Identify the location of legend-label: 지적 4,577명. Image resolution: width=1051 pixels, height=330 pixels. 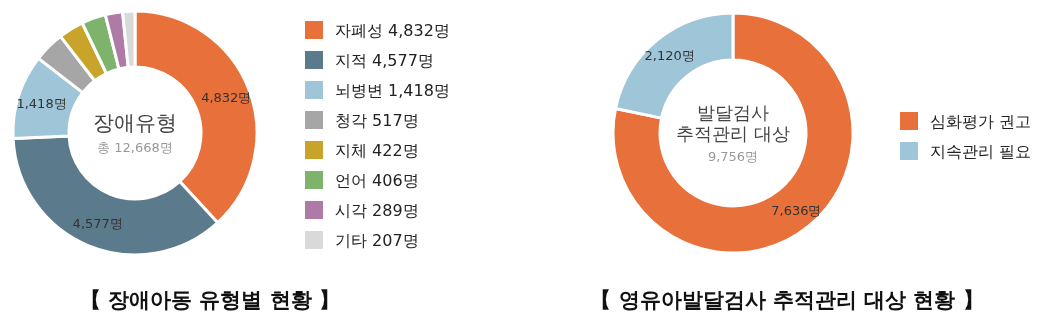
(384, 60).